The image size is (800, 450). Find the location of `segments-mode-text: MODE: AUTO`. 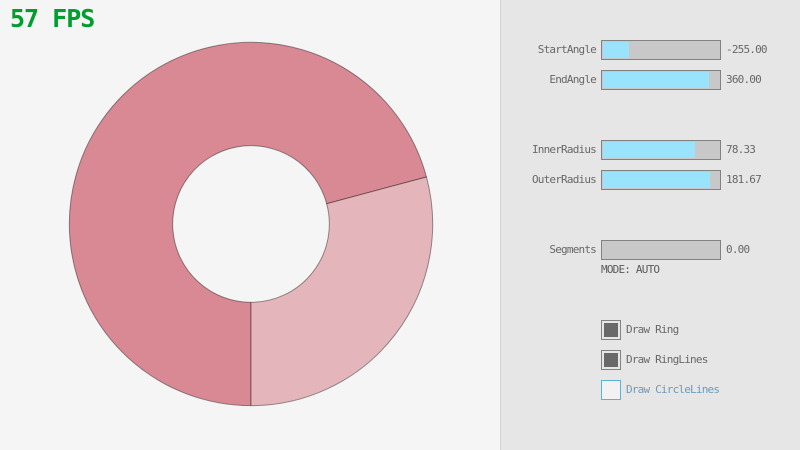

segments-mode-text: MODE: AUTO is located at coordinates (630, 269).